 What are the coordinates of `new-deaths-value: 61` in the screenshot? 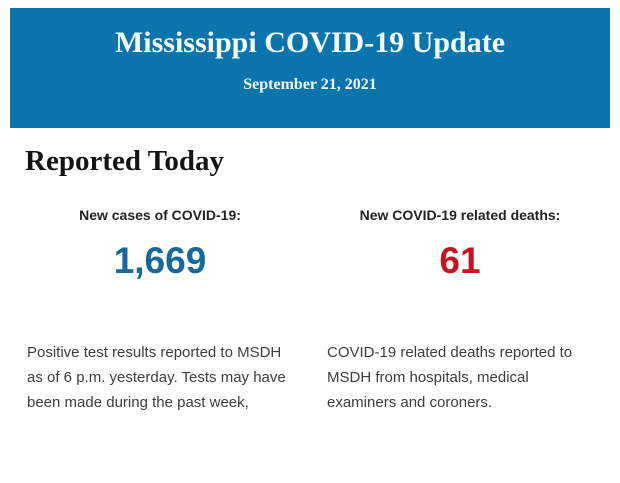 It's located at (460, 260).